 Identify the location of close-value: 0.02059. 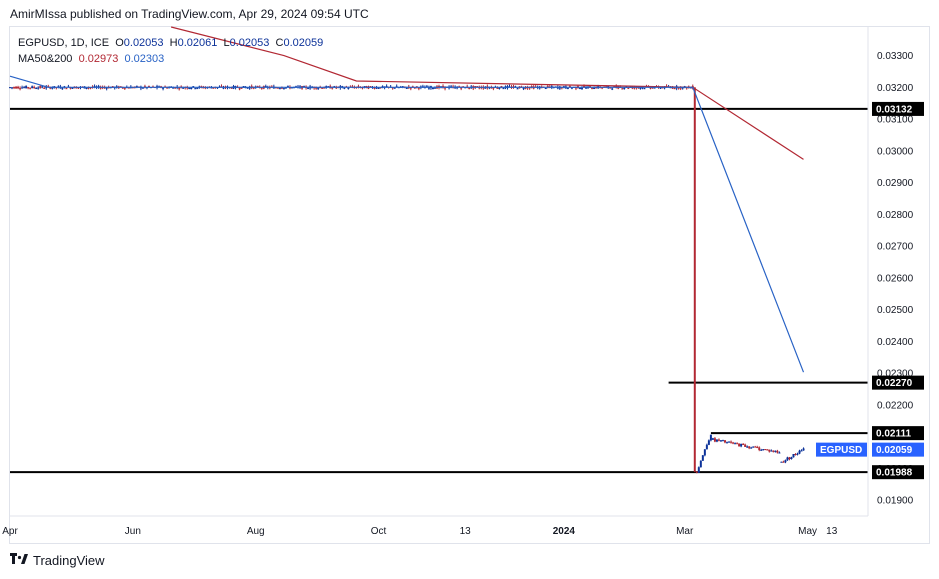
(303, 43).